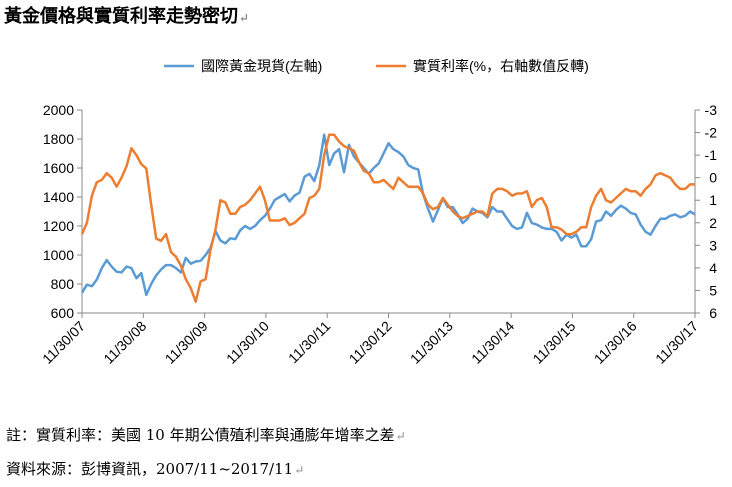  I want to click on chart-title: 黃金價格與實質利率走勢密切↵, so click(127, 16).